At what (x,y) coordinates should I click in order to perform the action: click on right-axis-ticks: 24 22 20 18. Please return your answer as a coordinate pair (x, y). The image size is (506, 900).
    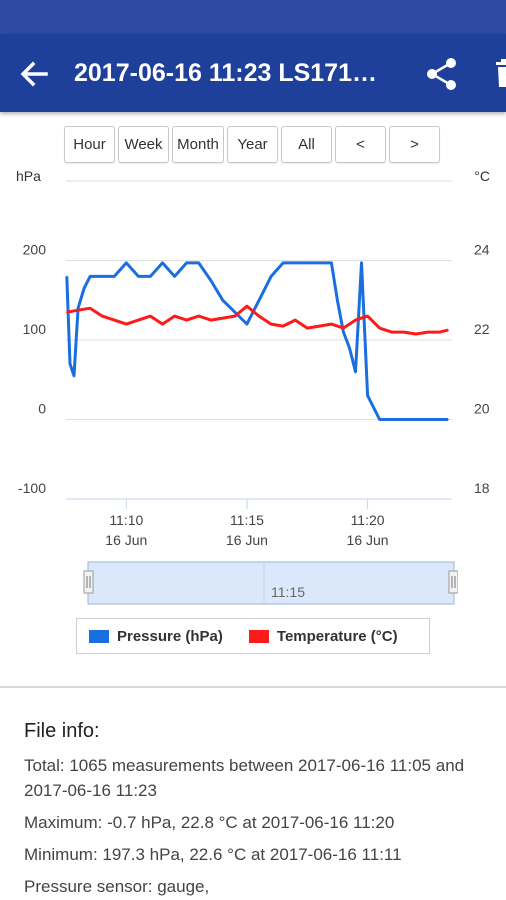
    Looking at the image, I should click on (482, 369).